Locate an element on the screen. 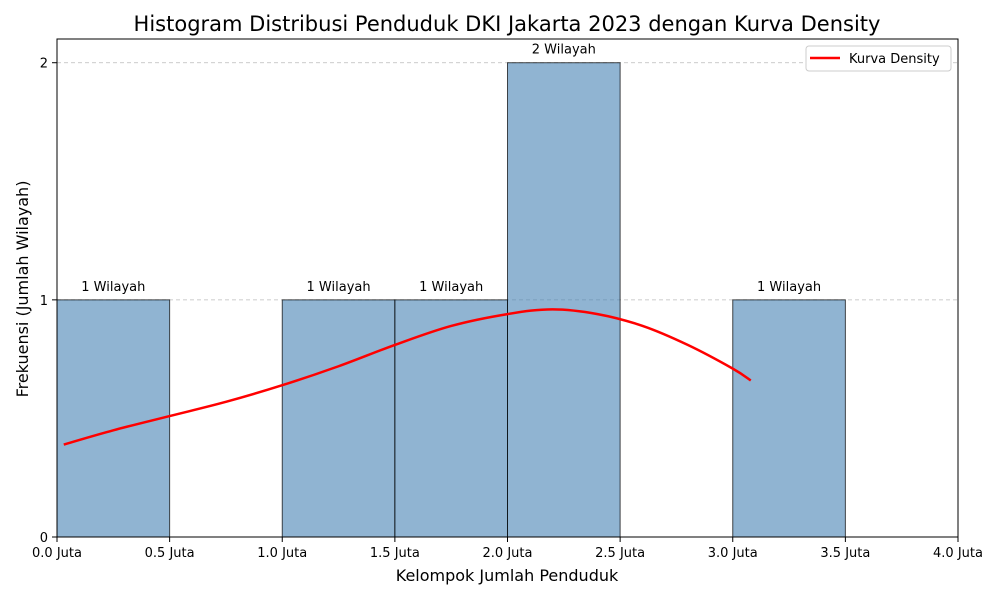 The image size is (1000, 604). x-axis-label: Kelompok Jumlah Penduduk is located at coordinates (507, 575).